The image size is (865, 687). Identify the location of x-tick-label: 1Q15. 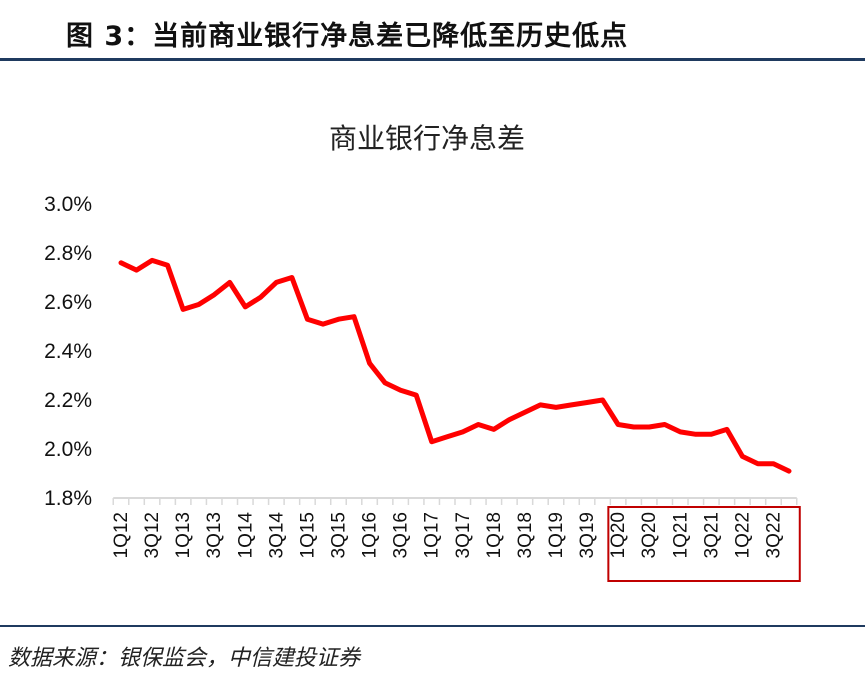
(307, 535).